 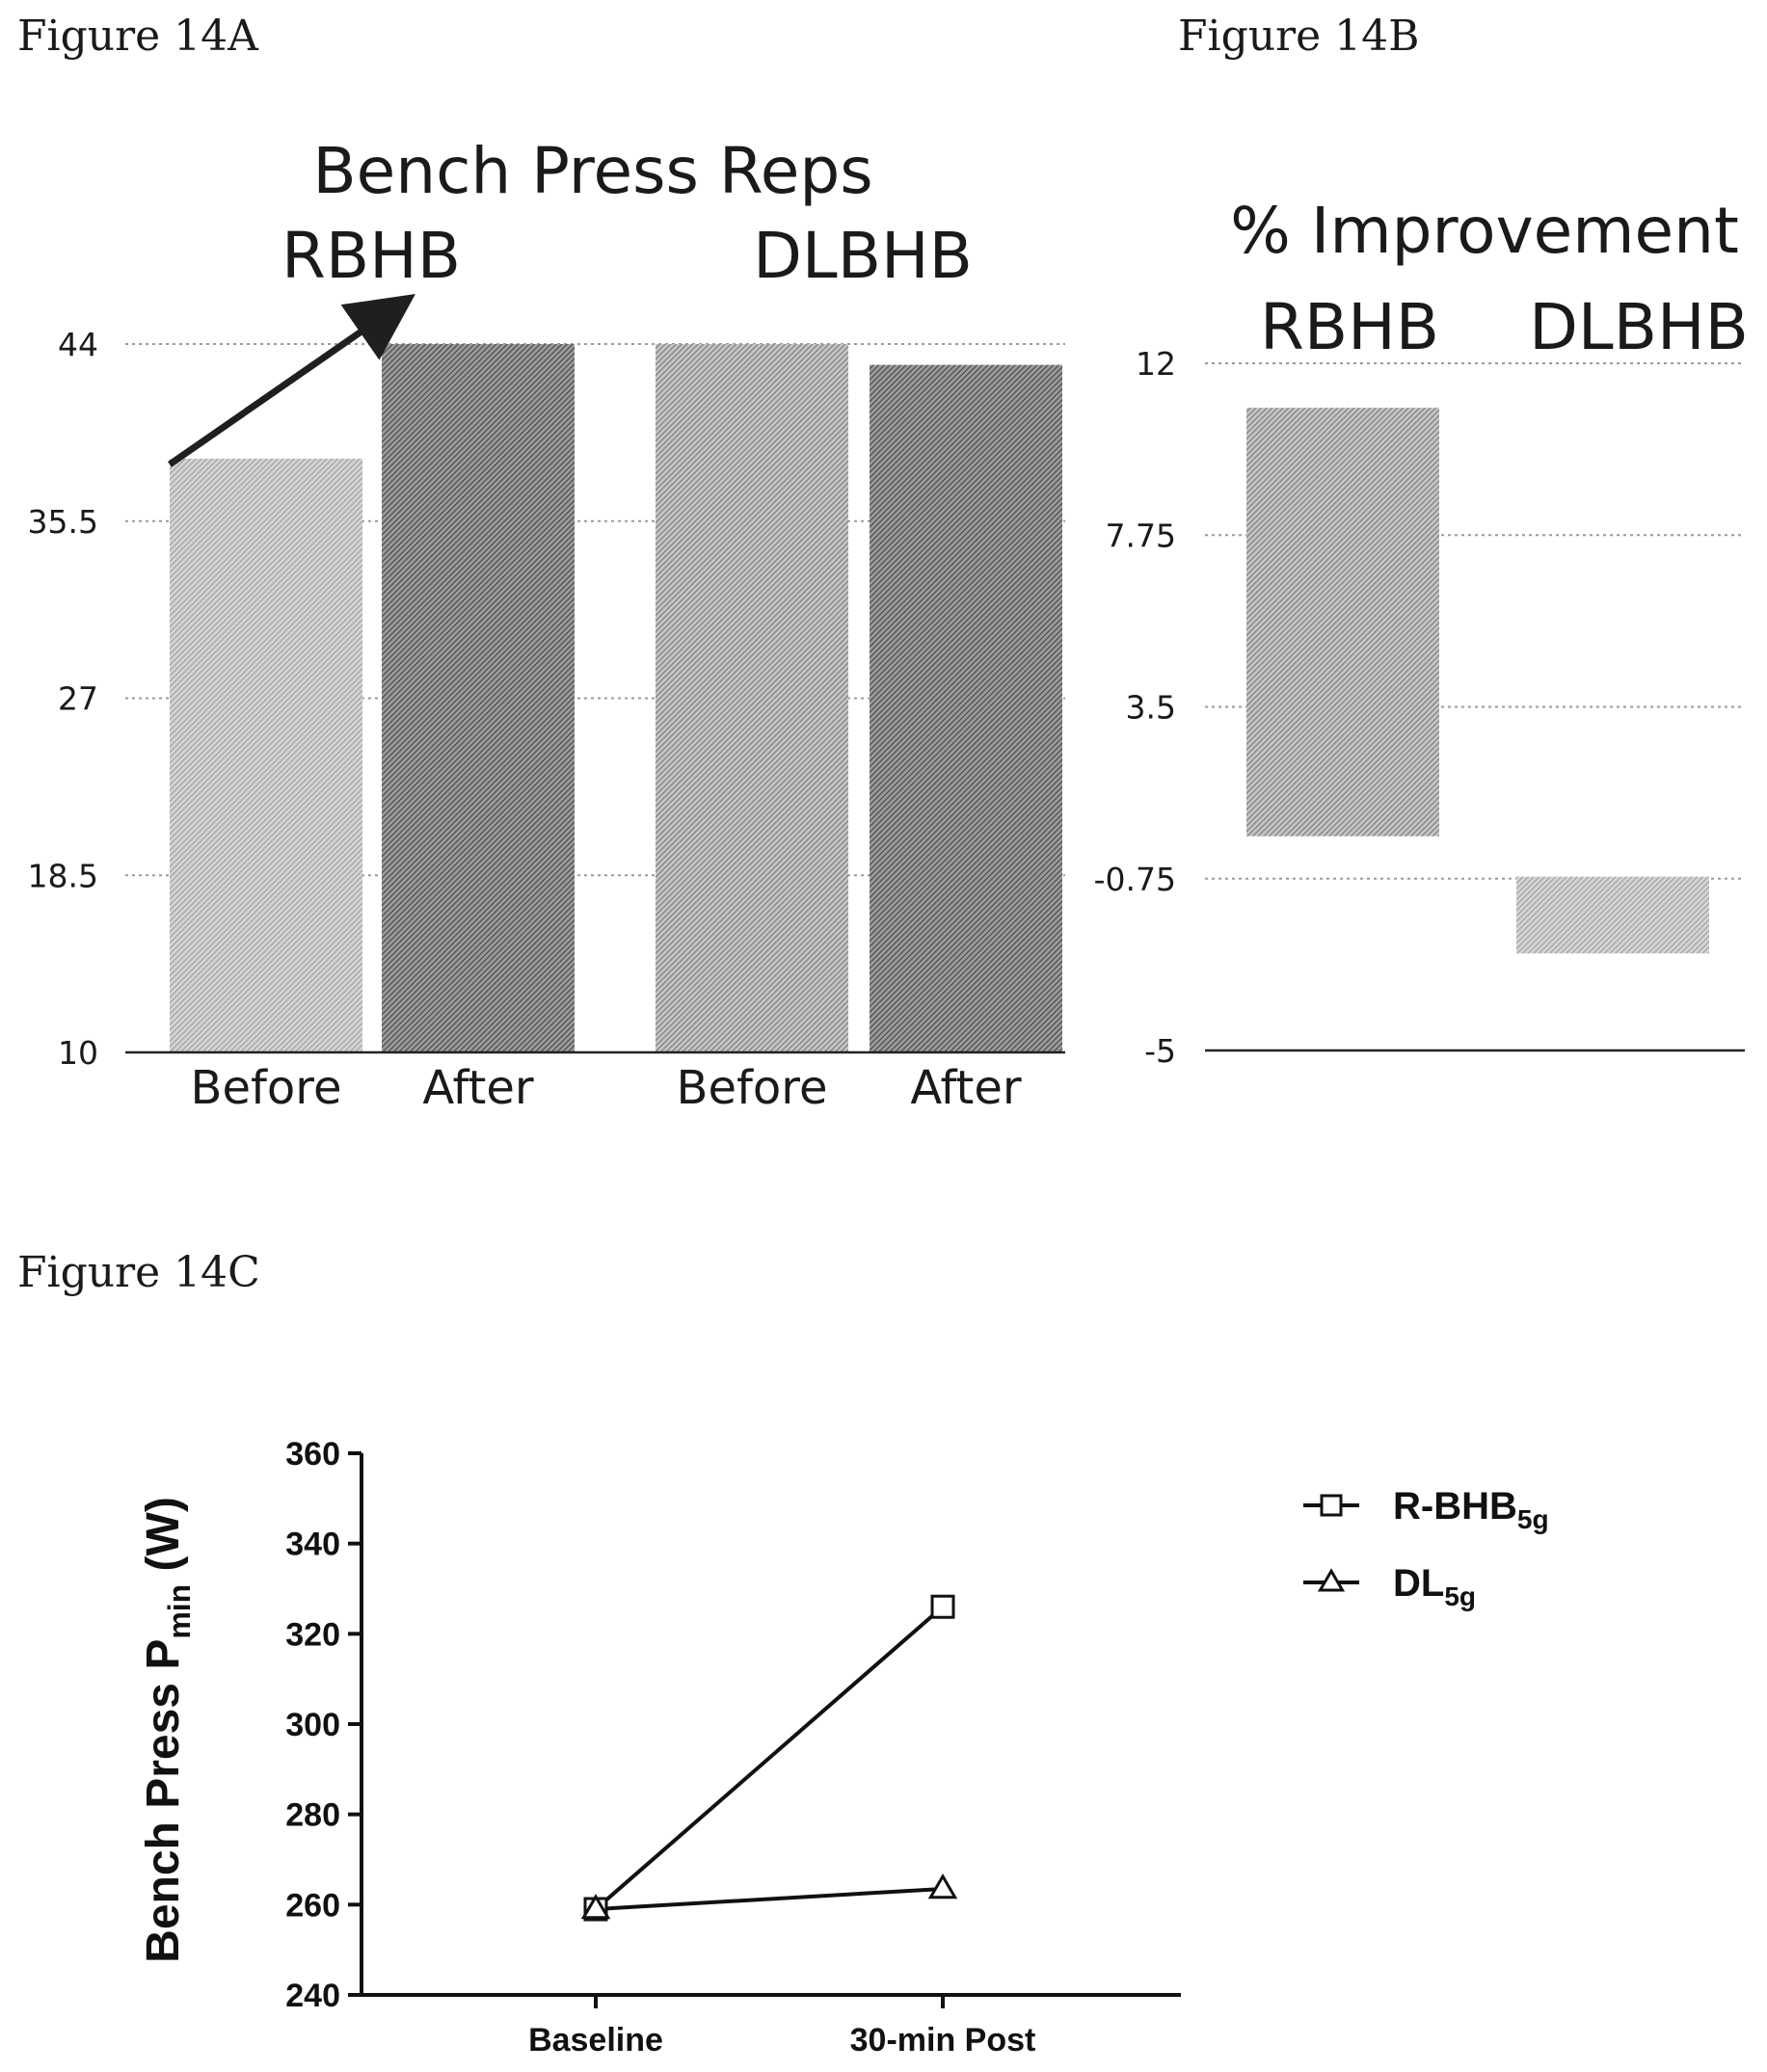 What do you see at coordinates (1471, 1509) in the screenshot?
I see `chart-14c-legend-label: R-BHB5g` at bounding box center [1471, 1509].